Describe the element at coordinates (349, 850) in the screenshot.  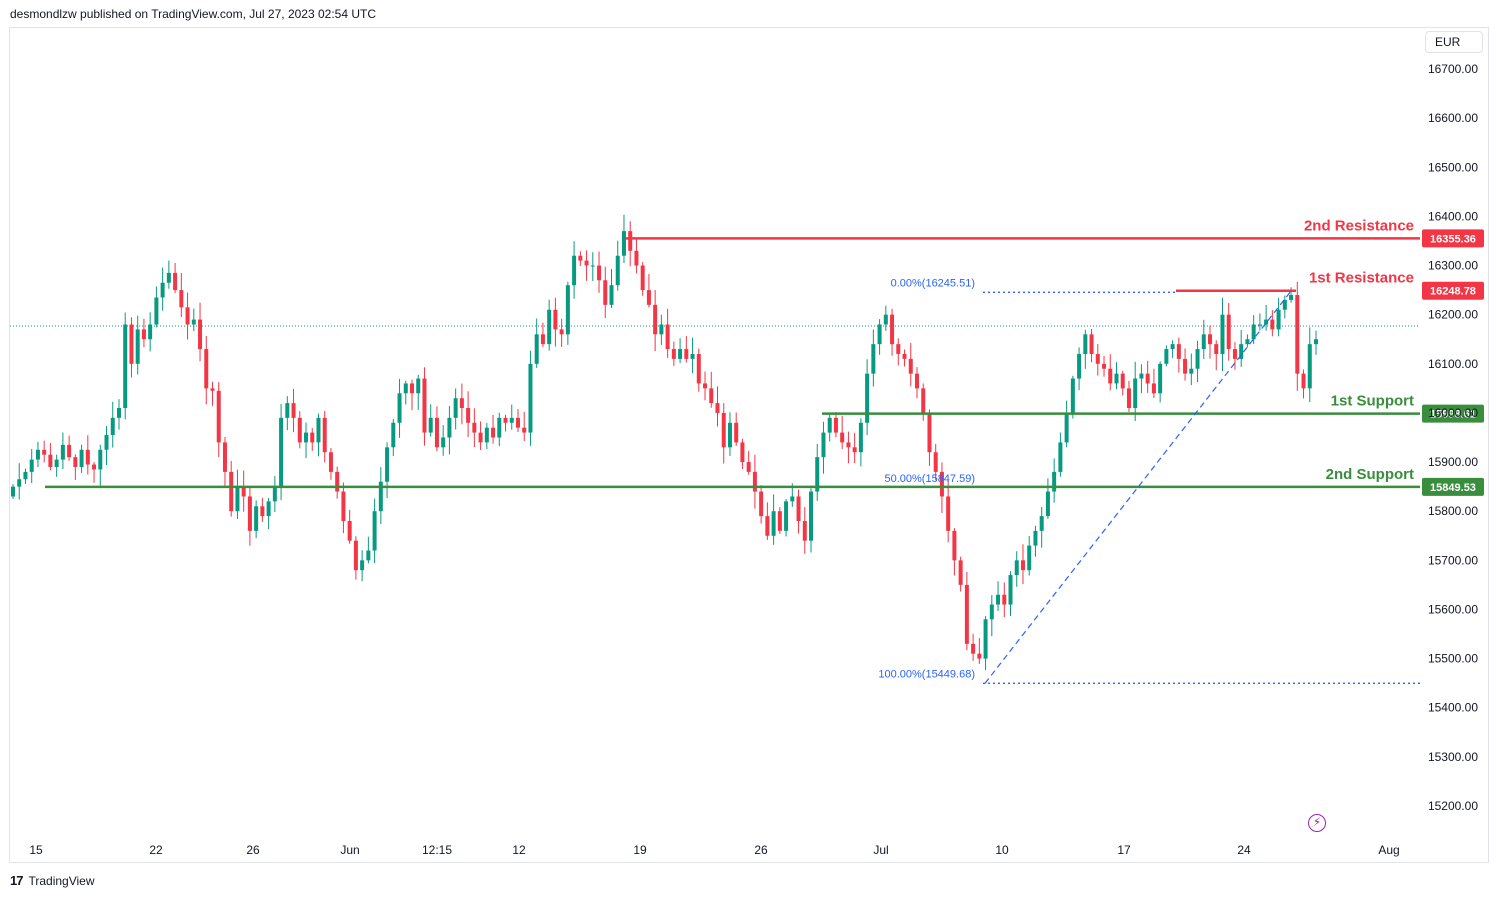
I see `x-tick-label: Jun` at that location.